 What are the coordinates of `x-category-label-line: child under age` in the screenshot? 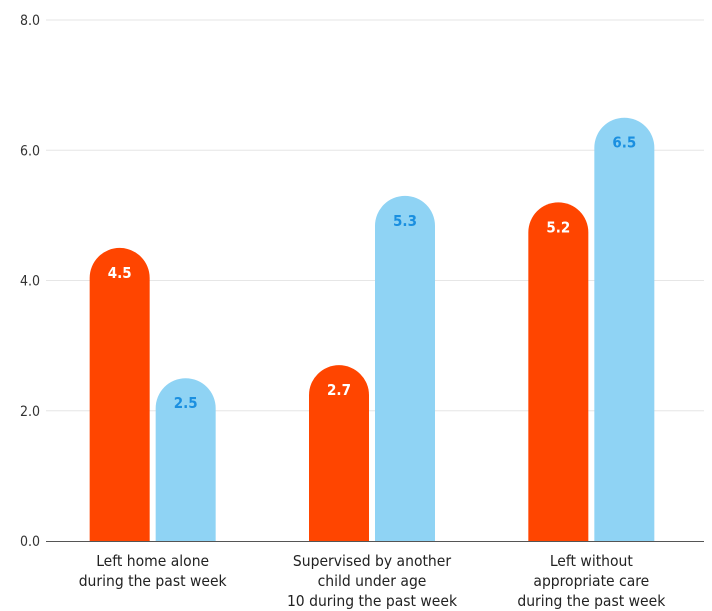 It's located at (372, 581).